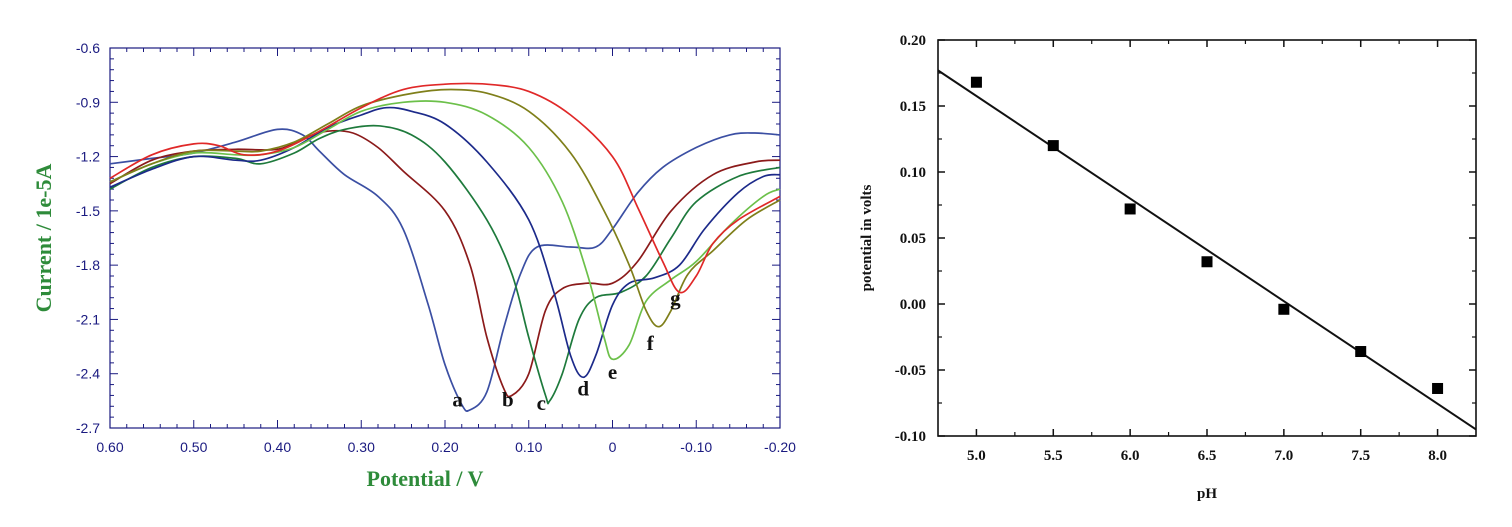 The width and height of the screenshot is (1512, 527). Describe the element at coordinates (913, 107) in the screenshot. I see `y-tick-label: 0.15` at that location.